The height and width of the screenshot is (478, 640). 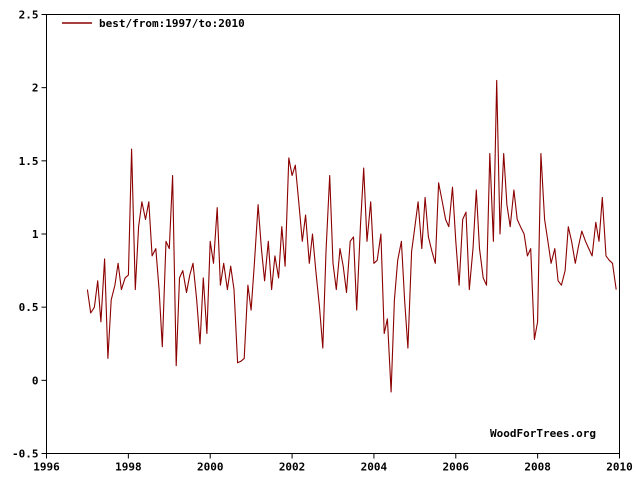 What do you see at coordinates (29, 235) in the screenshot?
I see `y-axis: -0.5 0 0.5 1 1.5 2 2.5` at bounding box center [29, 235].